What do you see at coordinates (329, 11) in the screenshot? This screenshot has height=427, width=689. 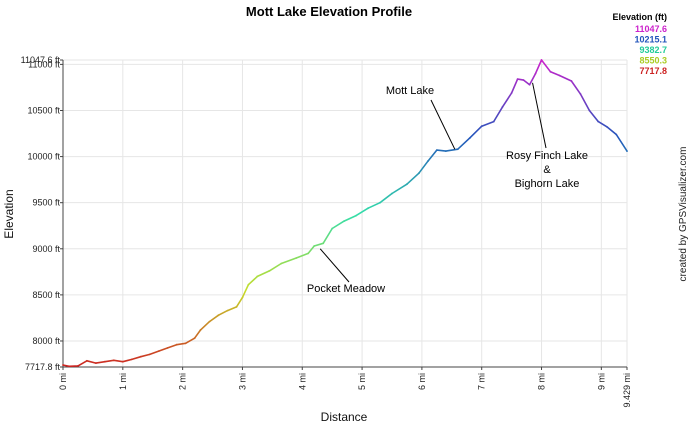 I see `chart-title: Mott Lake Elevation Profile` at bounding box center [329, 11].